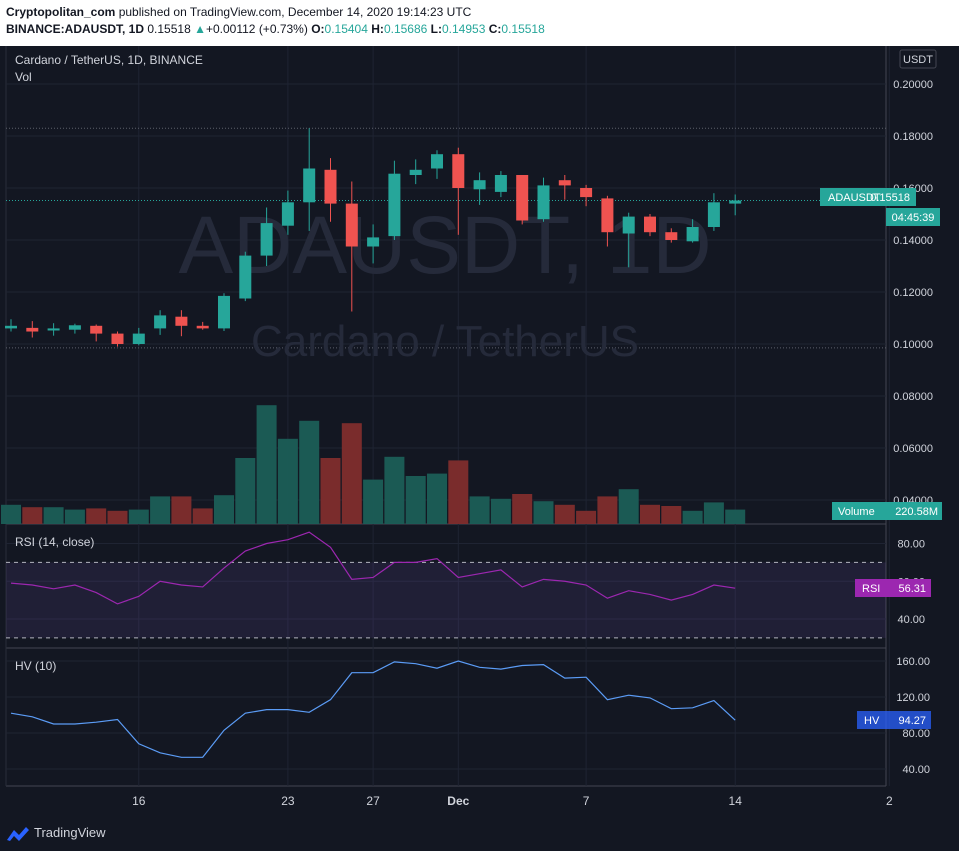  Describe the element at coordinates (913, 449) in the screenshot. I see `price-tick-label: 0.06000` at that location.